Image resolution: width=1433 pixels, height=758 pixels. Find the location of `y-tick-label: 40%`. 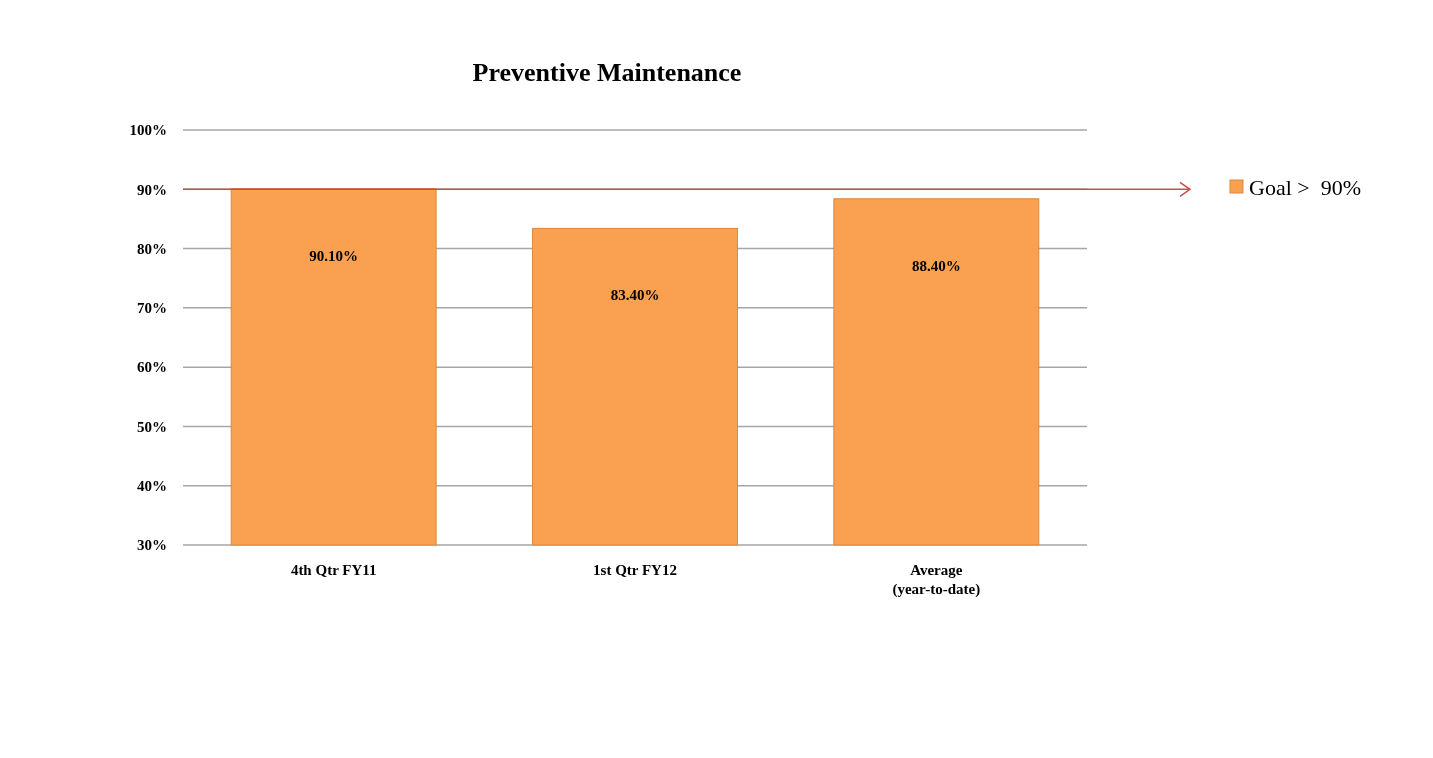

y-tick-label: 40% is located at coordinates (152, 485).